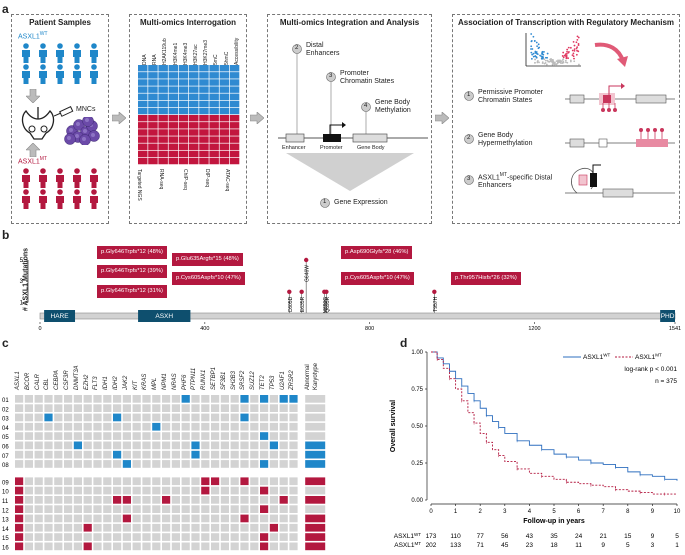 This screenshot has height=555, width=685. What do you see at coordinates (233, 380) in the screenshot?
I see `oncoprint-gene-label: SH2B3` at bounding box center [233, 380].